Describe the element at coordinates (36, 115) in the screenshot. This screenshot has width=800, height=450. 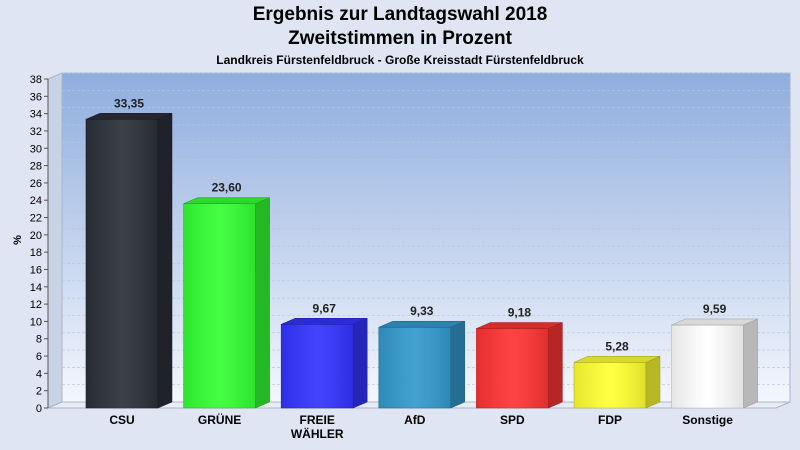
I see `y-tick-label: 34` at that location.